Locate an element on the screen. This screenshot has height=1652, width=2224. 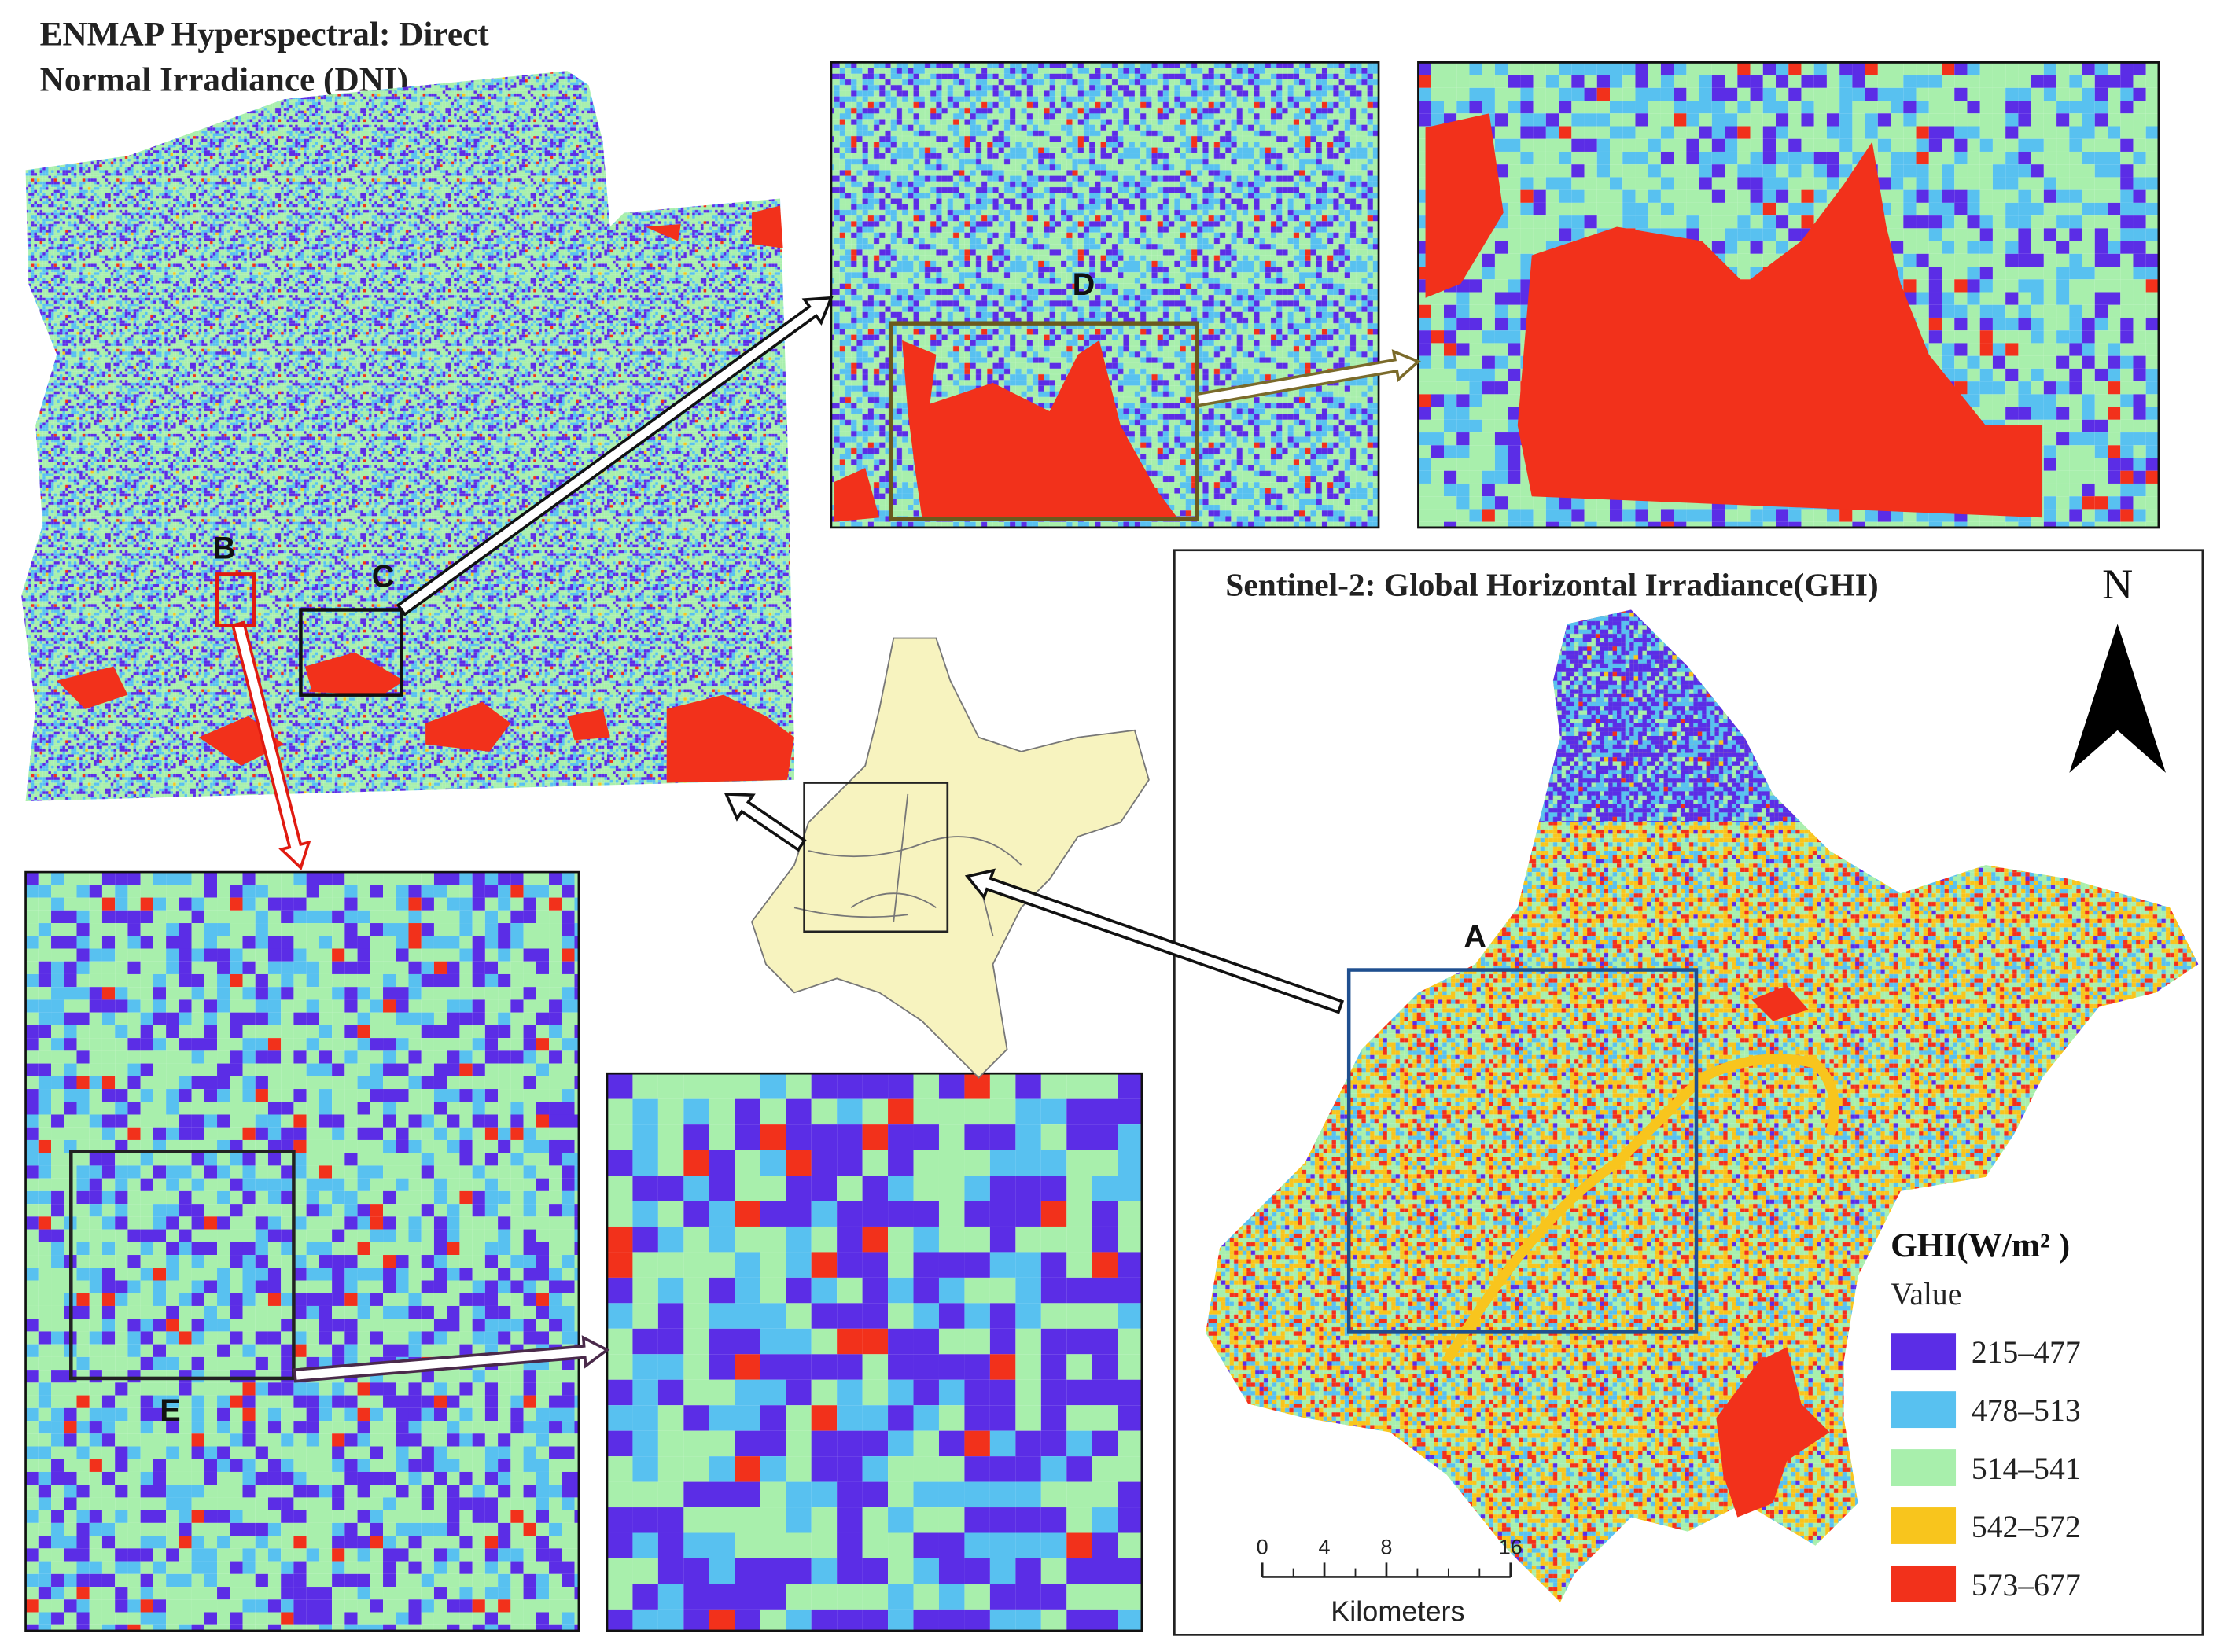
high-irradiance-patch is located at coordinates (857, 495).